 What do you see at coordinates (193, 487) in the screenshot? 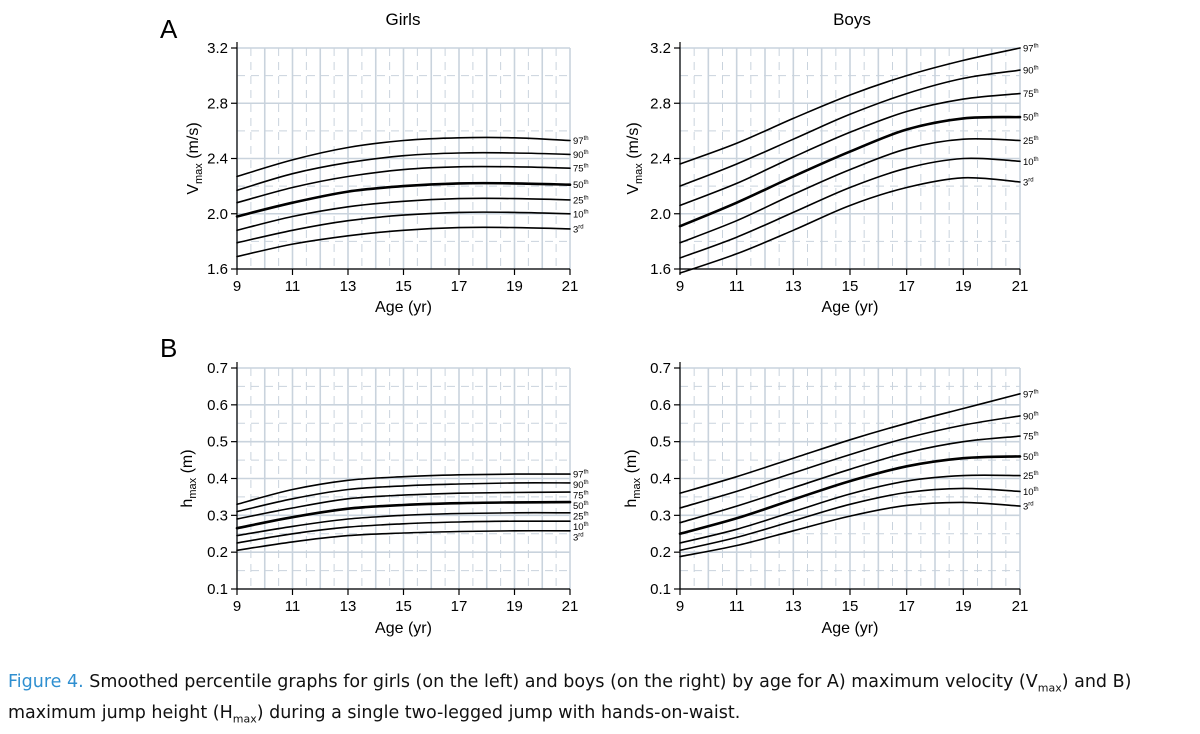
I see `y-axis-title-sub: max` at bounding box center [193, 487].